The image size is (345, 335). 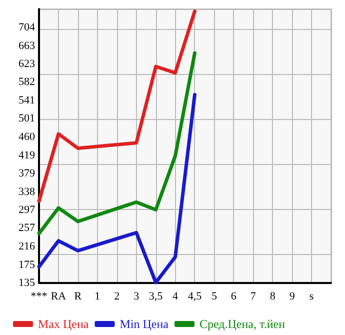 What do you see at coordinates (27, 173) in the screenshot?
I see `y-tick-label: 379` at bounding box center [27, 173].